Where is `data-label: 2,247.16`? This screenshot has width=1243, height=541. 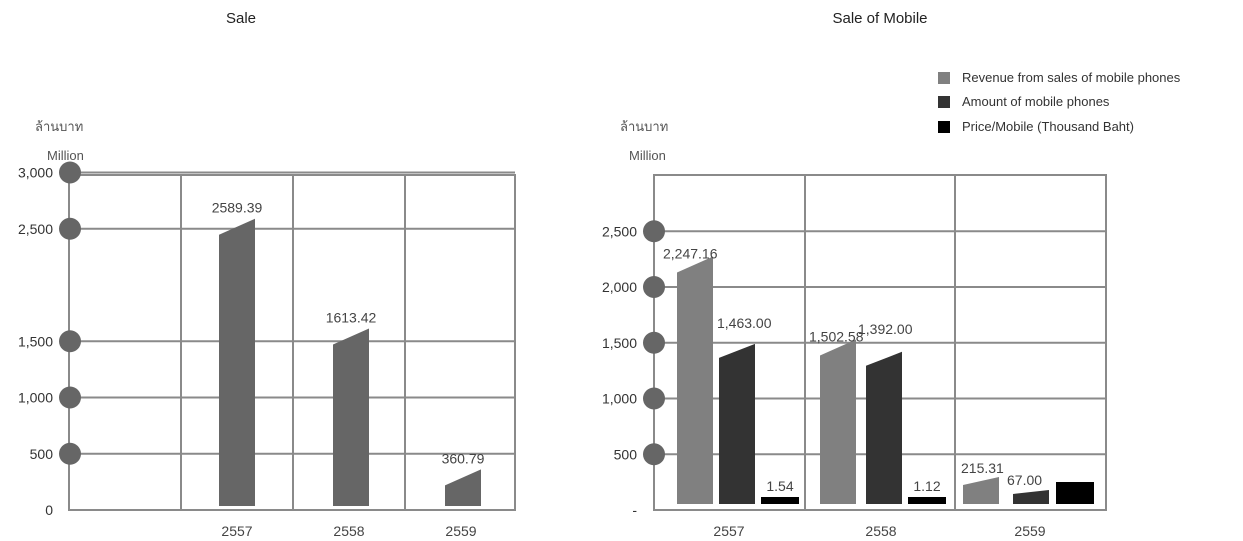
data-label: 2,247.16 is located at coordinates (690, 253).